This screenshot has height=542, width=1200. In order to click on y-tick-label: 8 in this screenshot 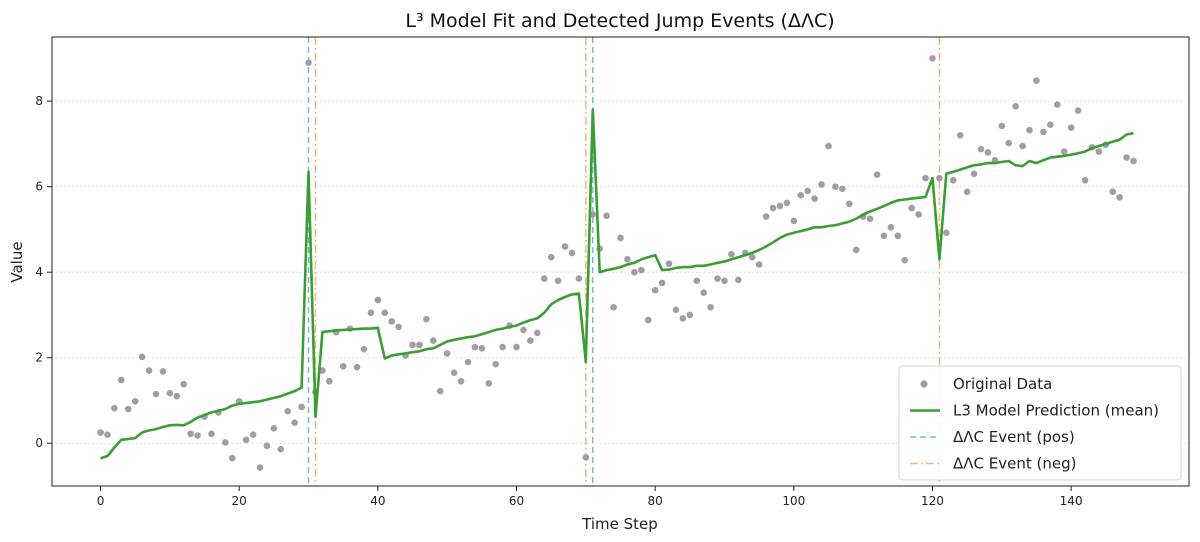, I will do `click(39, 101)`.